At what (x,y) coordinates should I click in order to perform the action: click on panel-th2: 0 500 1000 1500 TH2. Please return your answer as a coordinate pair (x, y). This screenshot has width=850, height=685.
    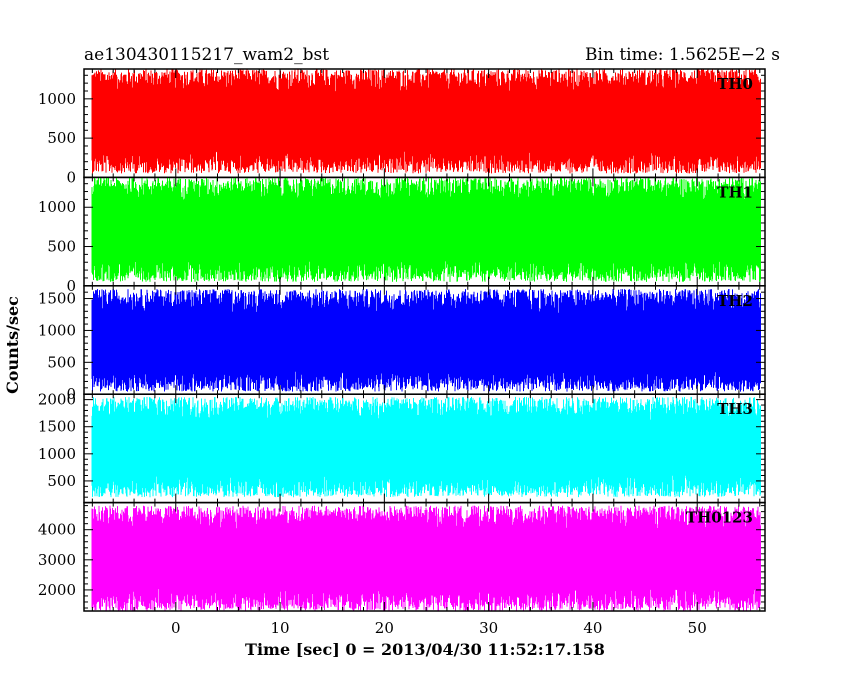
    Looking at the image, I should click on (402, 344).